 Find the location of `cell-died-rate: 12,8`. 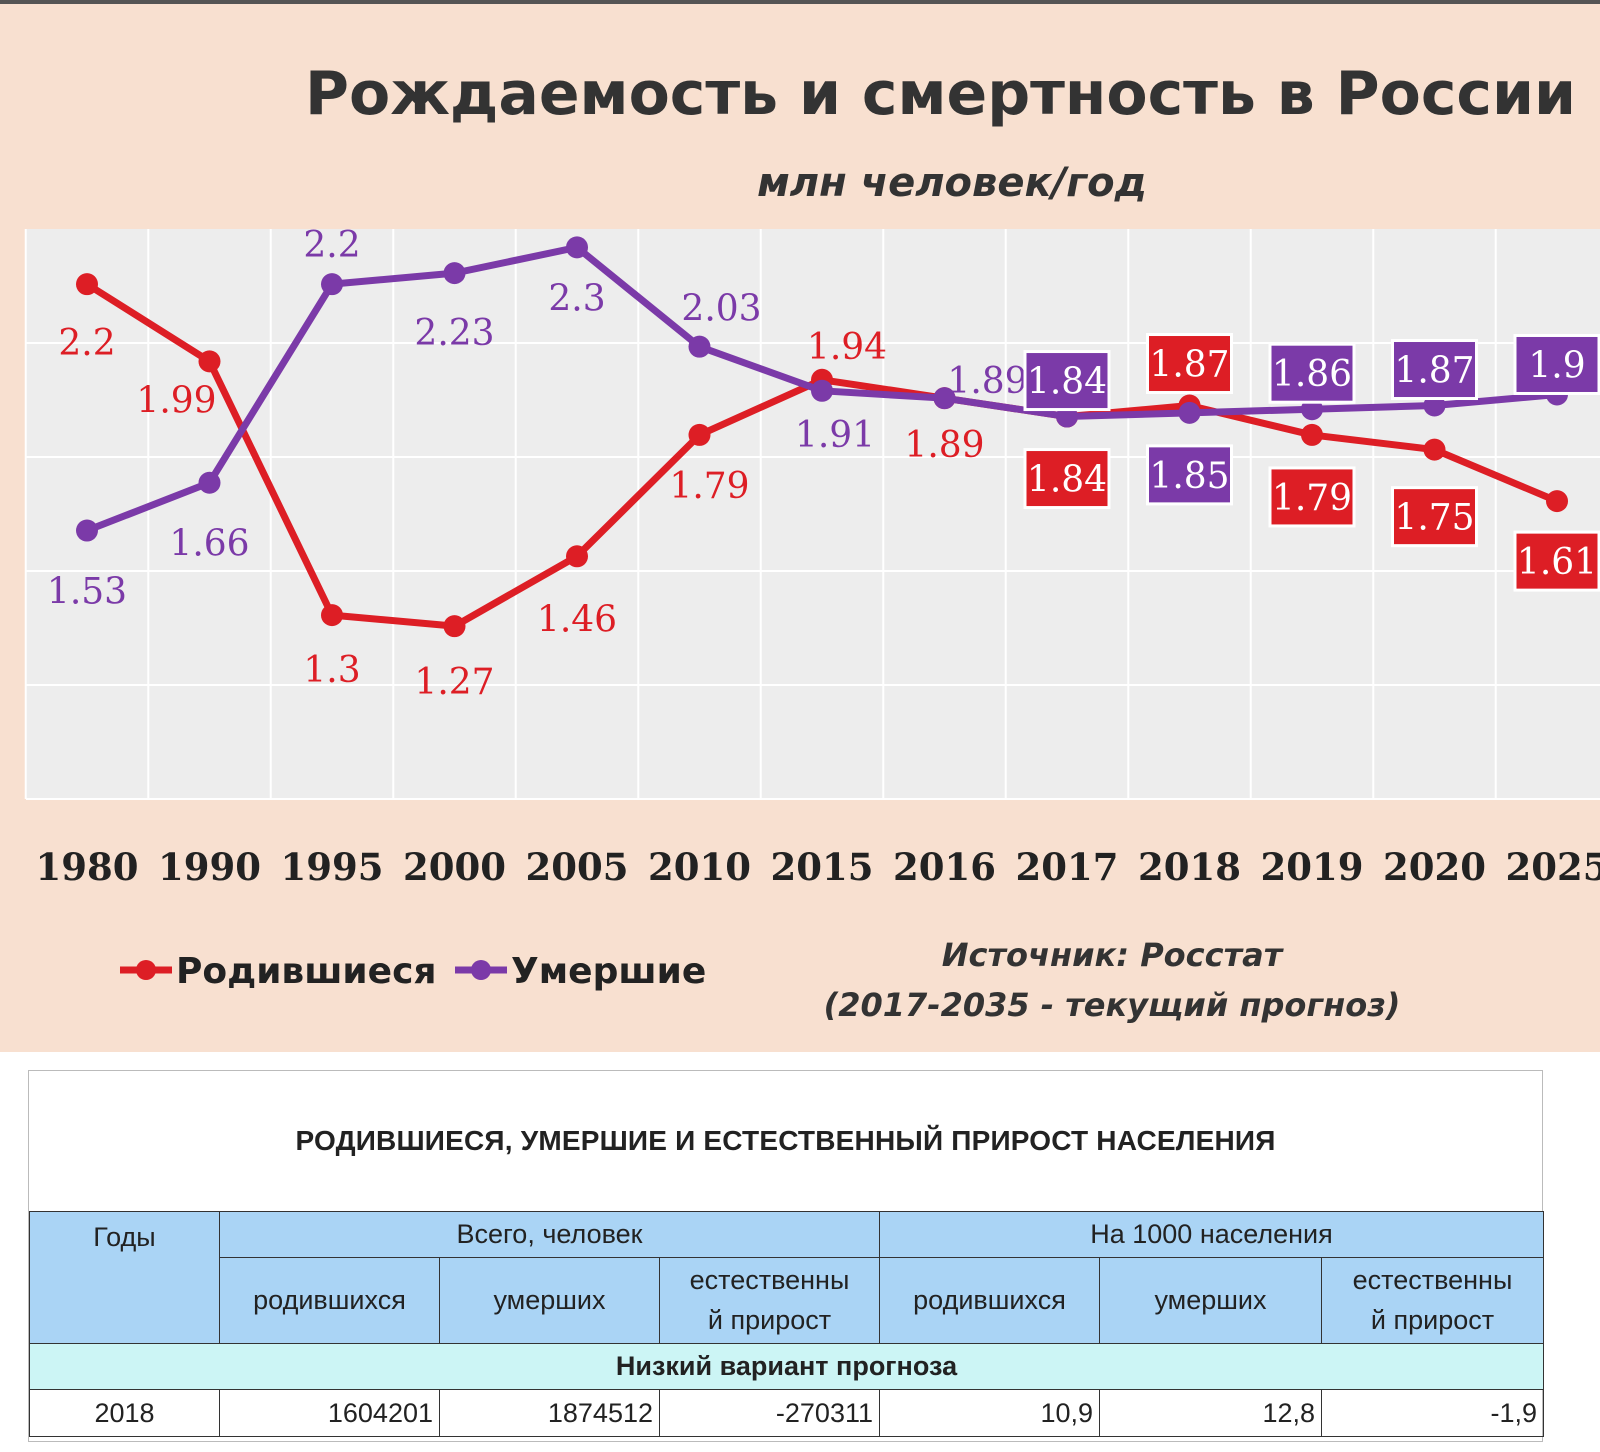

cell-died-rate: 12,8 is located at coordinates (1210, 1413).